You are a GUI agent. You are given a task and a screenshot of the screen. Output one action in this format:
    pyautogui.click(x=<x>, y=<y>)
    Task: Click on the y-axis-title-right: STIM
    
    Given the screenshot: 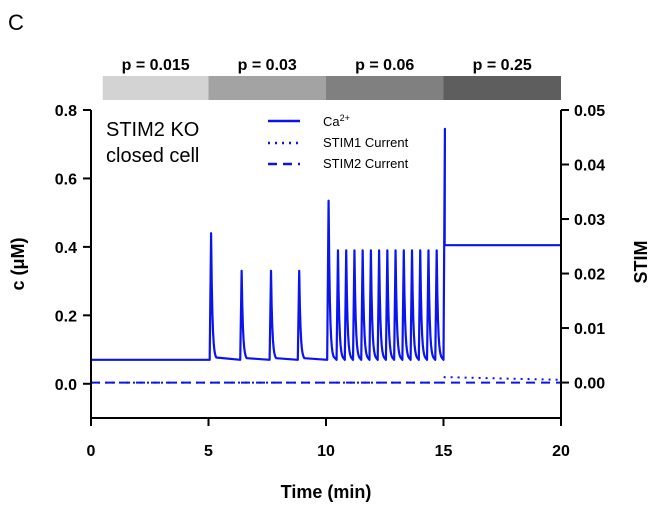 What is the action you would take?
    pyautogui.click(x=640, y=262)
    